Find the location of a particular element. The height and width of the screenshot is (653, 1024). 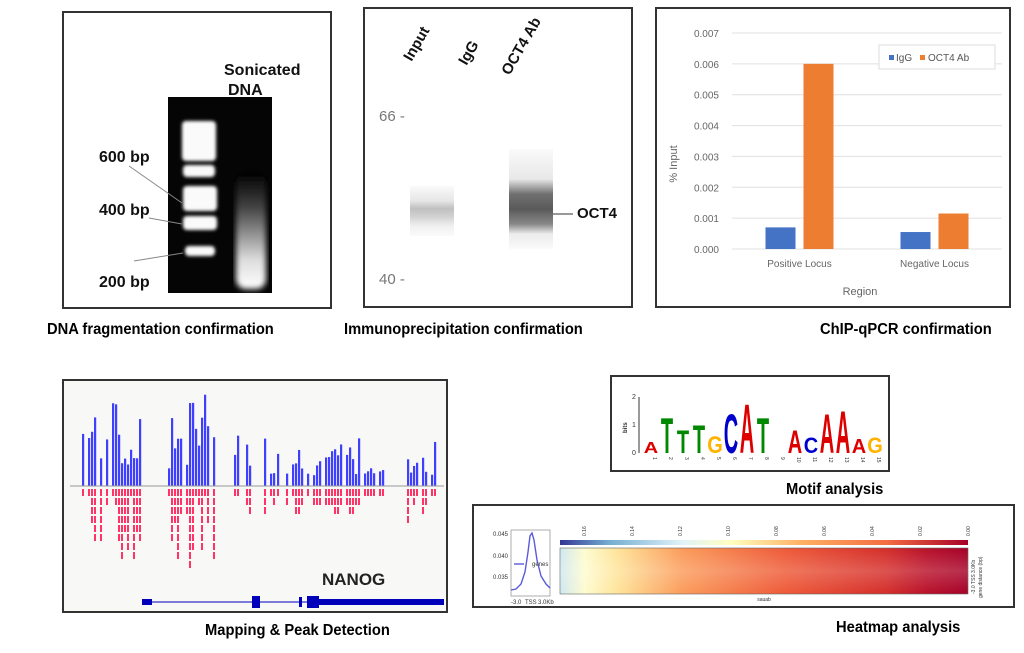

motif-position-label: 13 is located at coordinates (846, 460).